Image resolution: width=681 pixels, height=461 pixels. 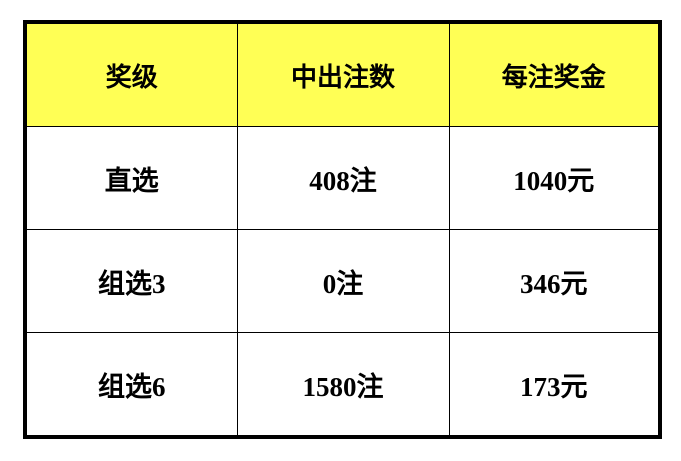 I want to click on header-prize-level: 奖级, so click(x=131, y=74).